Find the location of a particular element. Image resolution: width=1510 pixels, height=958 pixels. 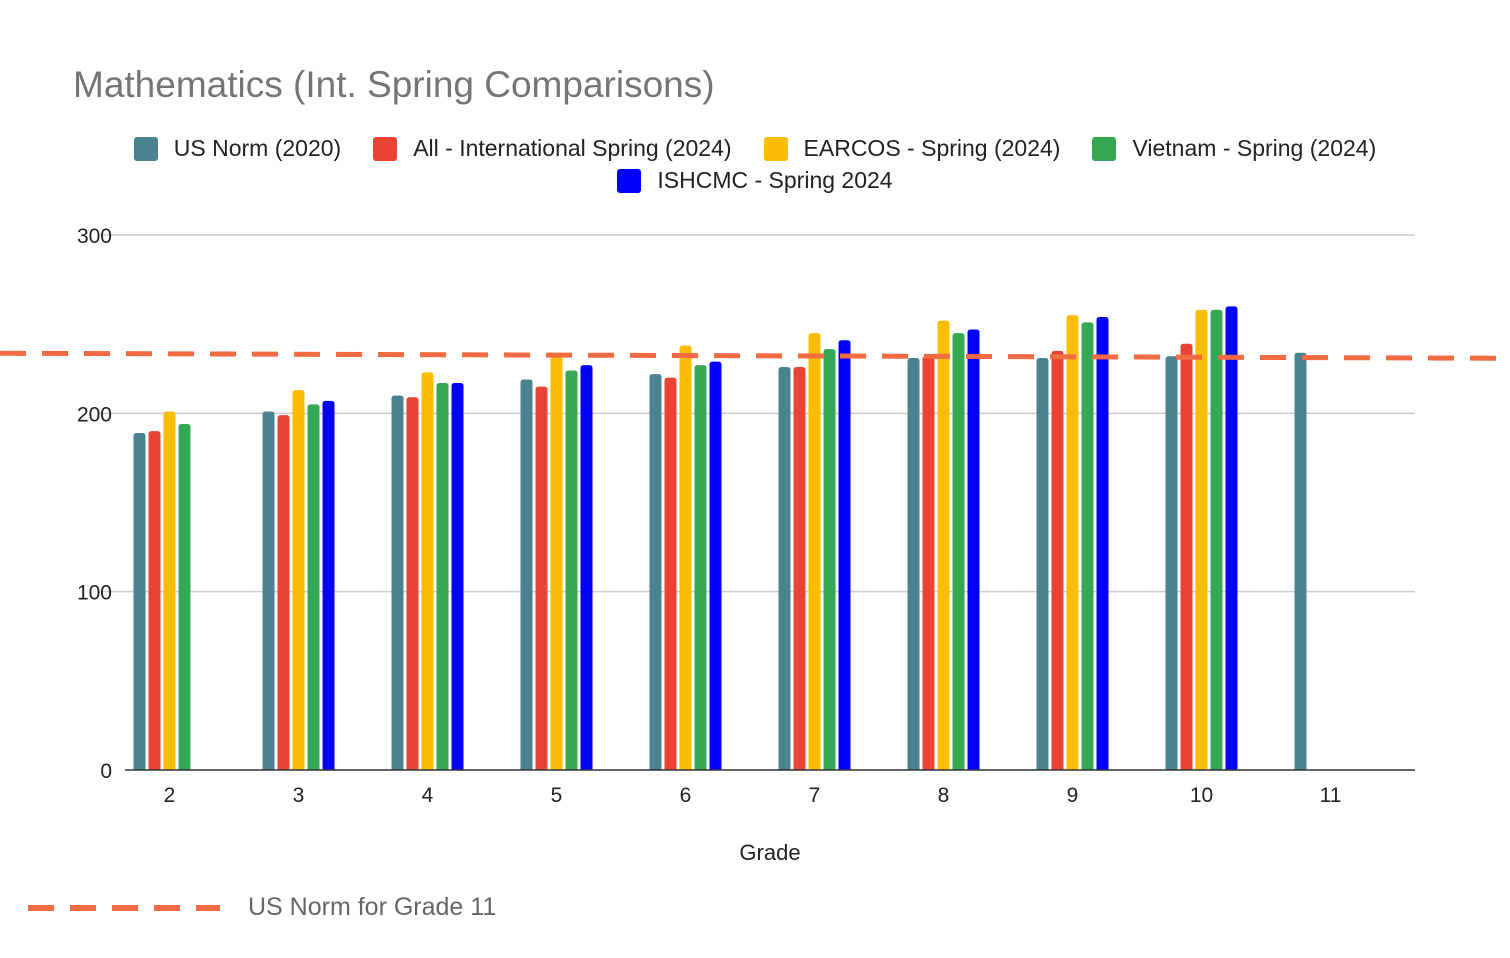

x-tick-label: 11 is located at coordinates (1331, 795).